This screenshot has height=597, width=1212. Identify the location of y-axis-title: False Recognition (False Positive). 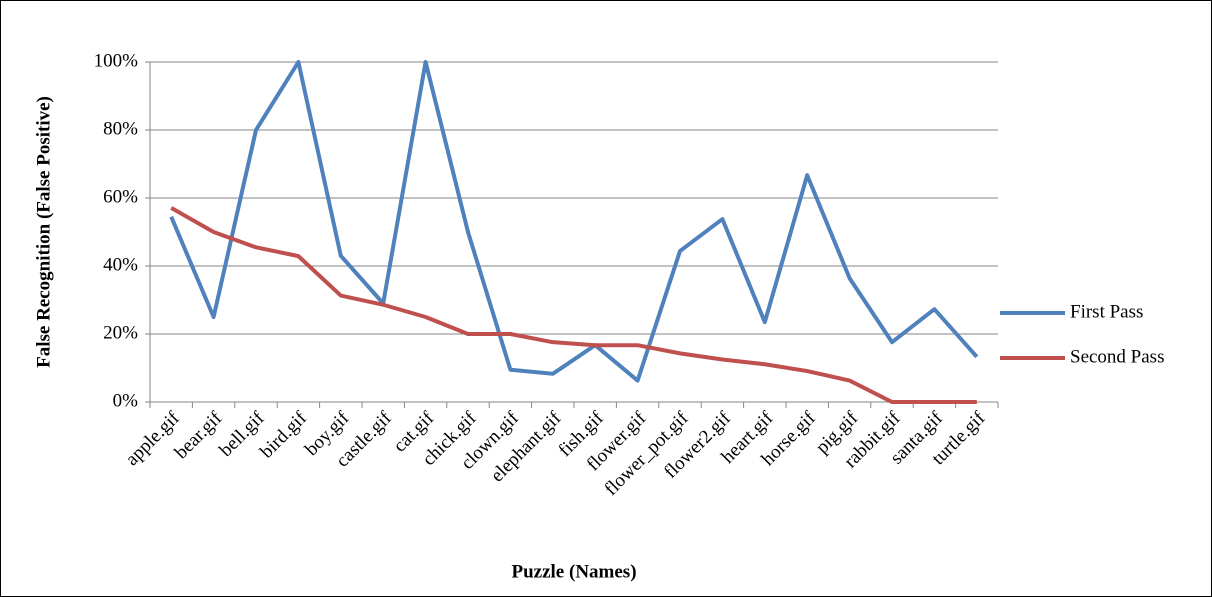
(43, 232).